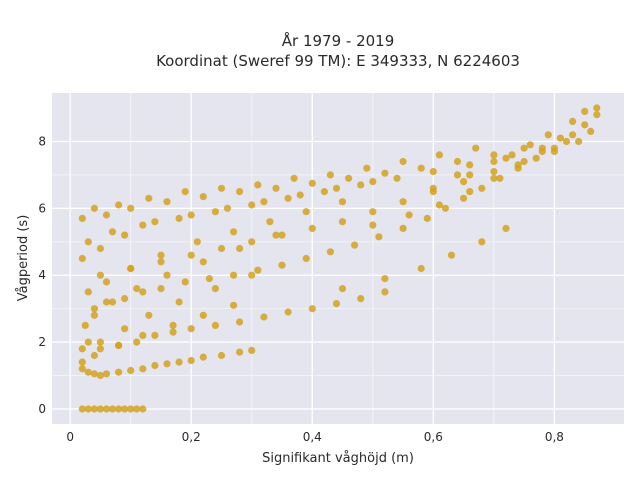 The image size is (640, 480). Describe the element at coordinates (70, 437) in the screenshot. I see `x-tick-label: 0` at that location.